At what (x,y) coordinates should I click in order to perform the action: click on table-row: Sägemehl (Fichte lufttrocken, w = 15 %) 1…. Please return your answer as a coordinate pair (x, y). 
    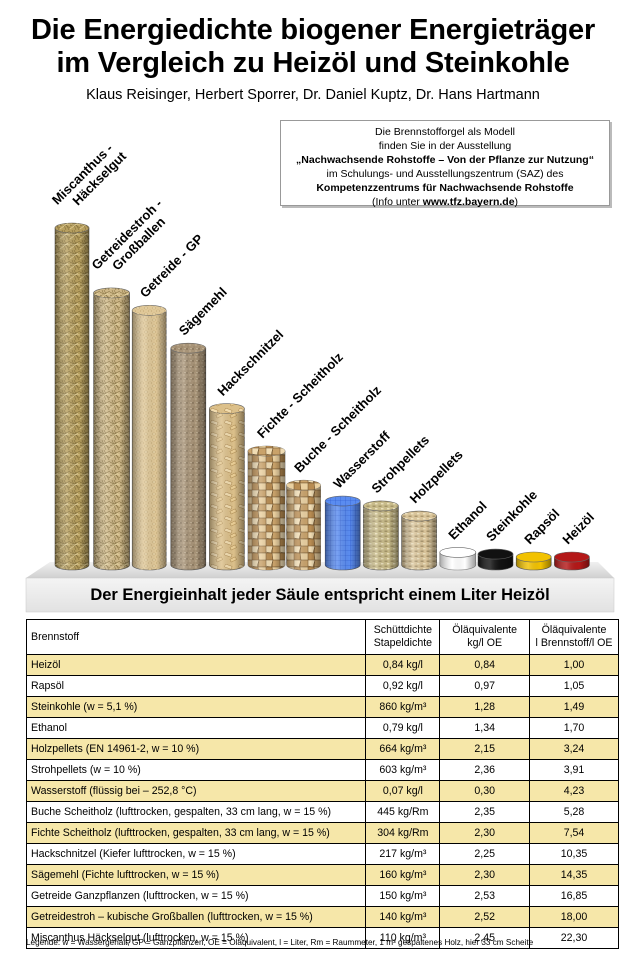
    Looking at the image, I should click on (322, 875).